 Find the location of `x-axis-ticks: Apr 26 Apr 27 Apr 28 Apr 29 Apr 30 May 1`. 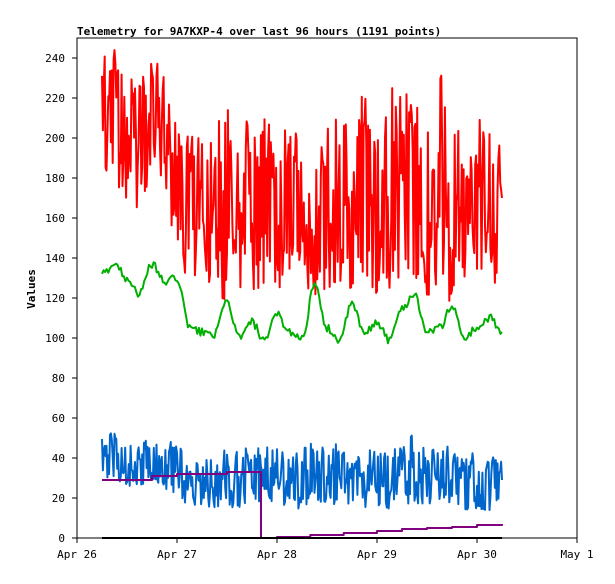

x-axis-ticks: Apr 26 Apr 27 Apr 28 Apr 29 Apr 30 May 1 is located at coordinates (325, 549).